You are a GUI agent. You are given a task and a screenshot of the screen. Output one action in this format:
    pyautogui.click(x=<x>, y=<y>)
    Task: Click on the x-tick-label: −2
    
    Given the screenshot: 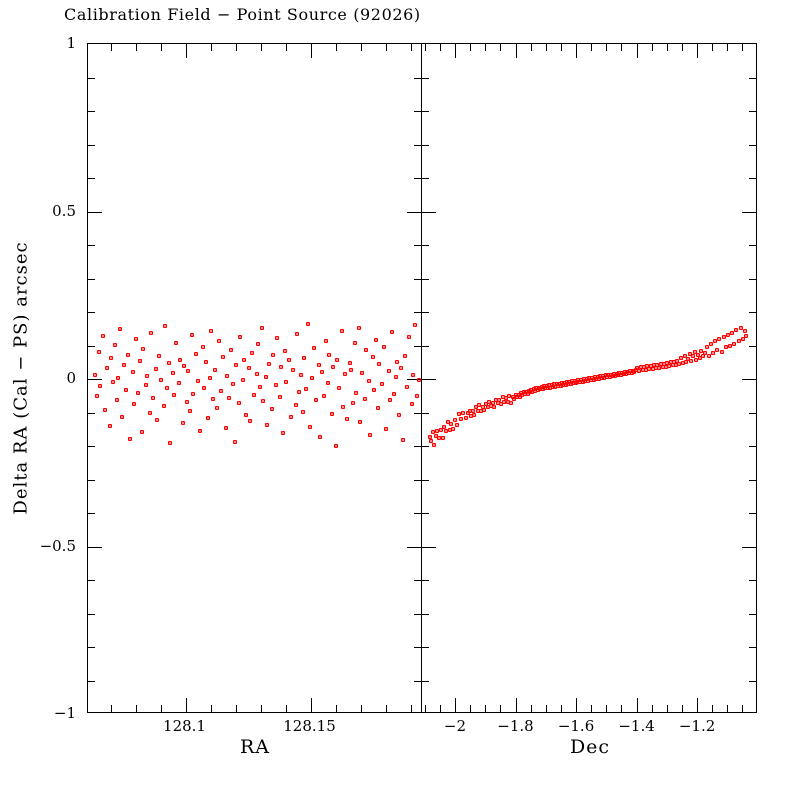 What is the action you would take?
    pyautogui.click(x=455, y=726)
    